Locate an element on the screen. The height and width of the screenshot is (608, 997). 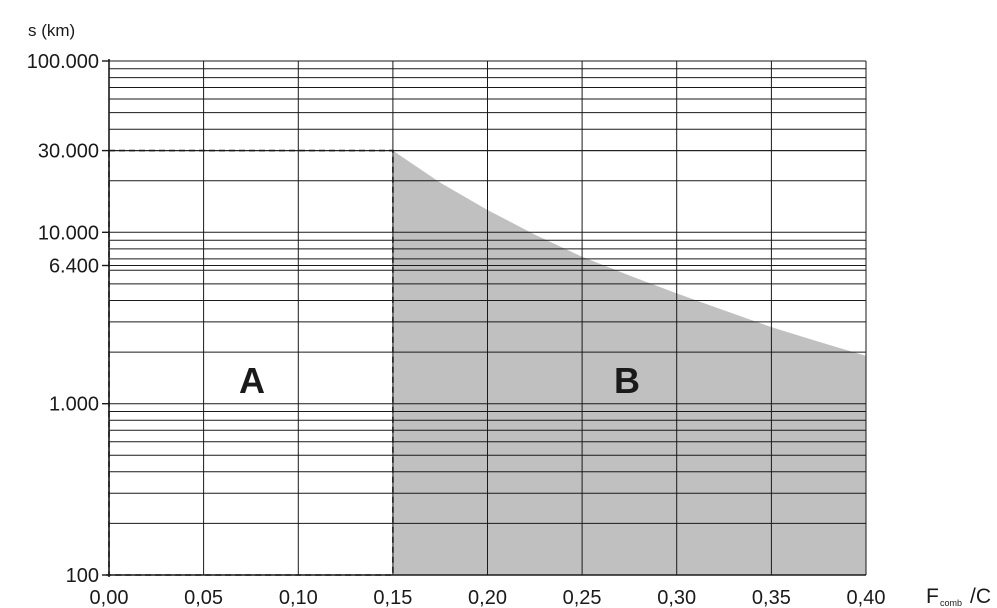
x-tick-label: 0,15 is located at coordinates (392, 597).